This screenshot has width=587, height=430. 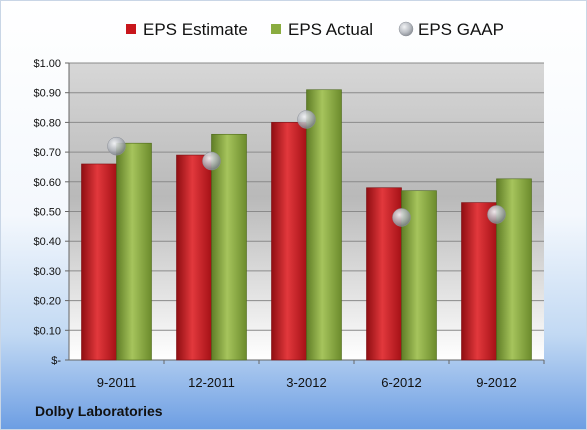 I want to click on x-tick-label: 9-2011, so click(x=117, y=382).